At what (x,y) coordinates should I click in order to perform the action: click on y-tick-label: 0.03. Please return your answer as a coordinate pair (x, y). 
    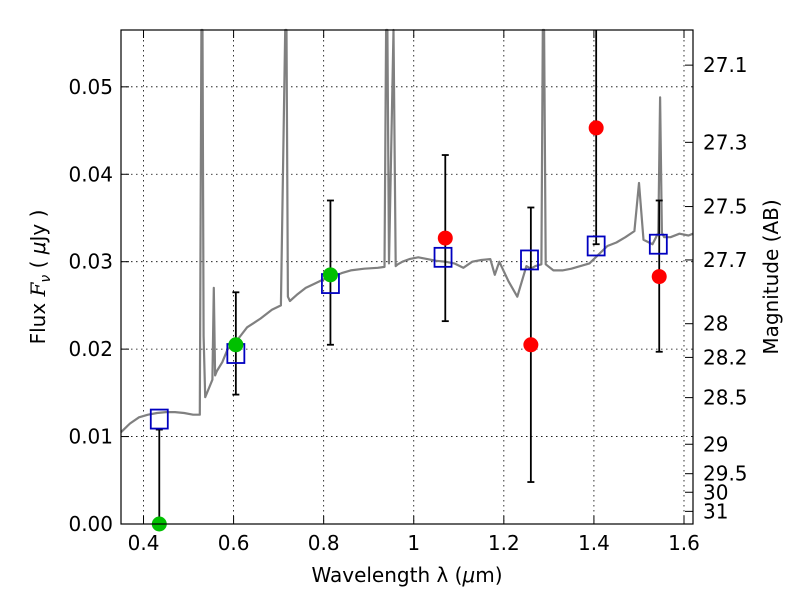
    Looking at the image, I should click on (90, 262).